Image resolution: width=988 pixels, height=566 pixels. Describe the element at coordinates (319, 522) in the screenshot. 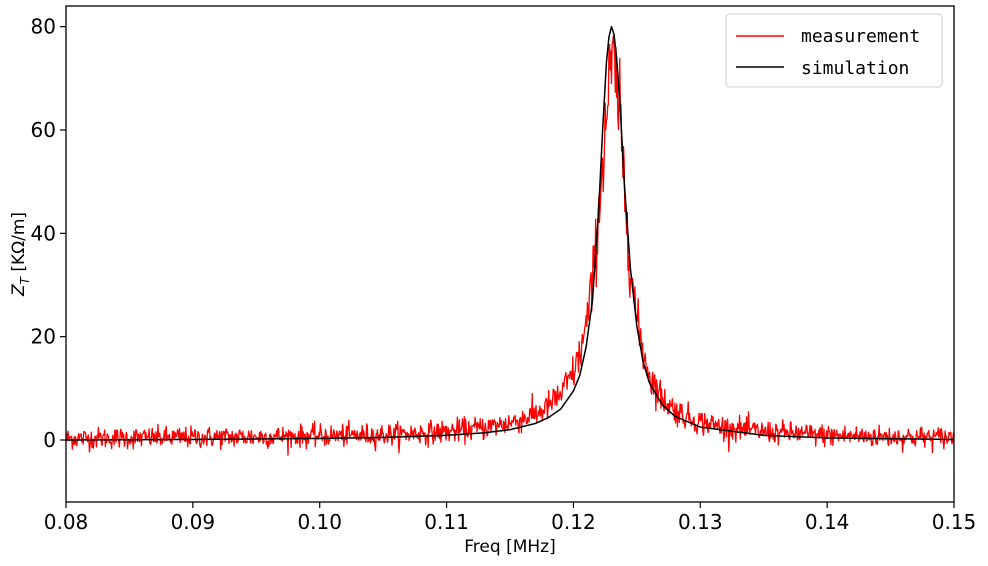

I see `x-tick-label: 0.10` at that location.